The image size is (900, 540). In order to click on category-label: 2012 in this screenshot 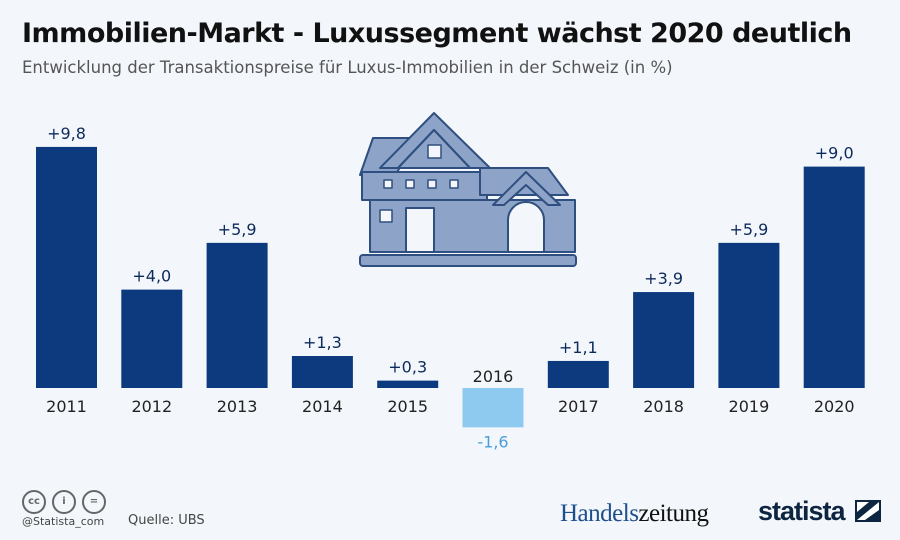, I will do `click(151, 406)`.